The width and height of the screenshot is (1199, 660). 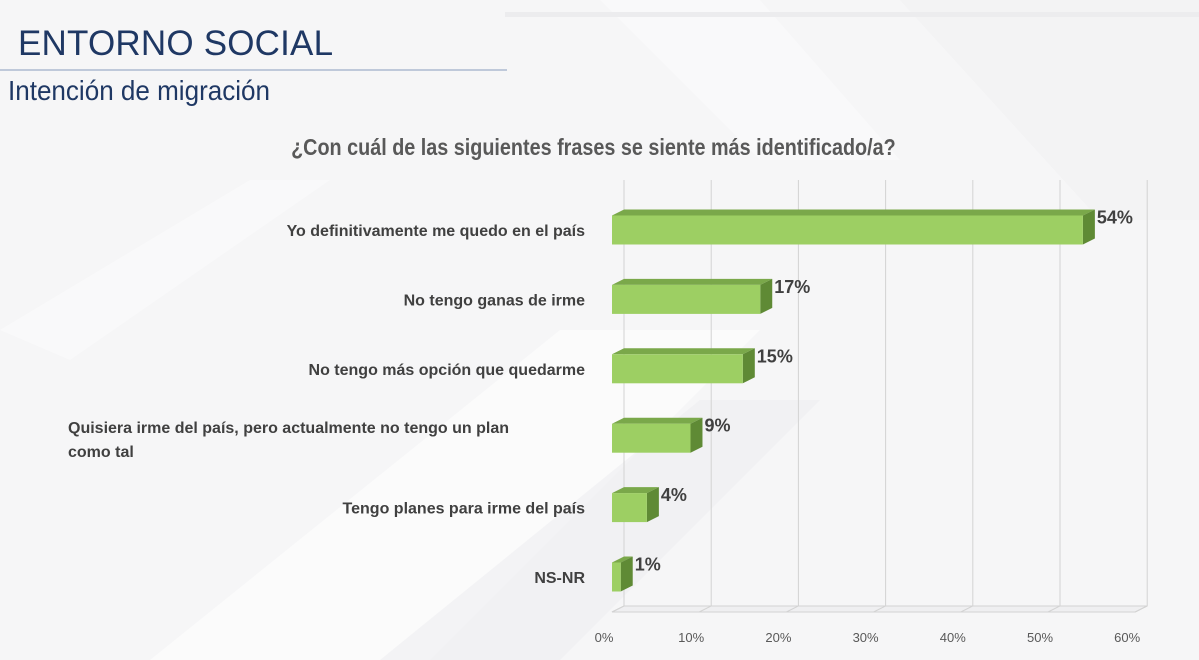 What do you see at coordinates (447, 370) in the screenshot?
I see `category-label: No tengo más opción que quedarme` at bounding box center [447, 370].